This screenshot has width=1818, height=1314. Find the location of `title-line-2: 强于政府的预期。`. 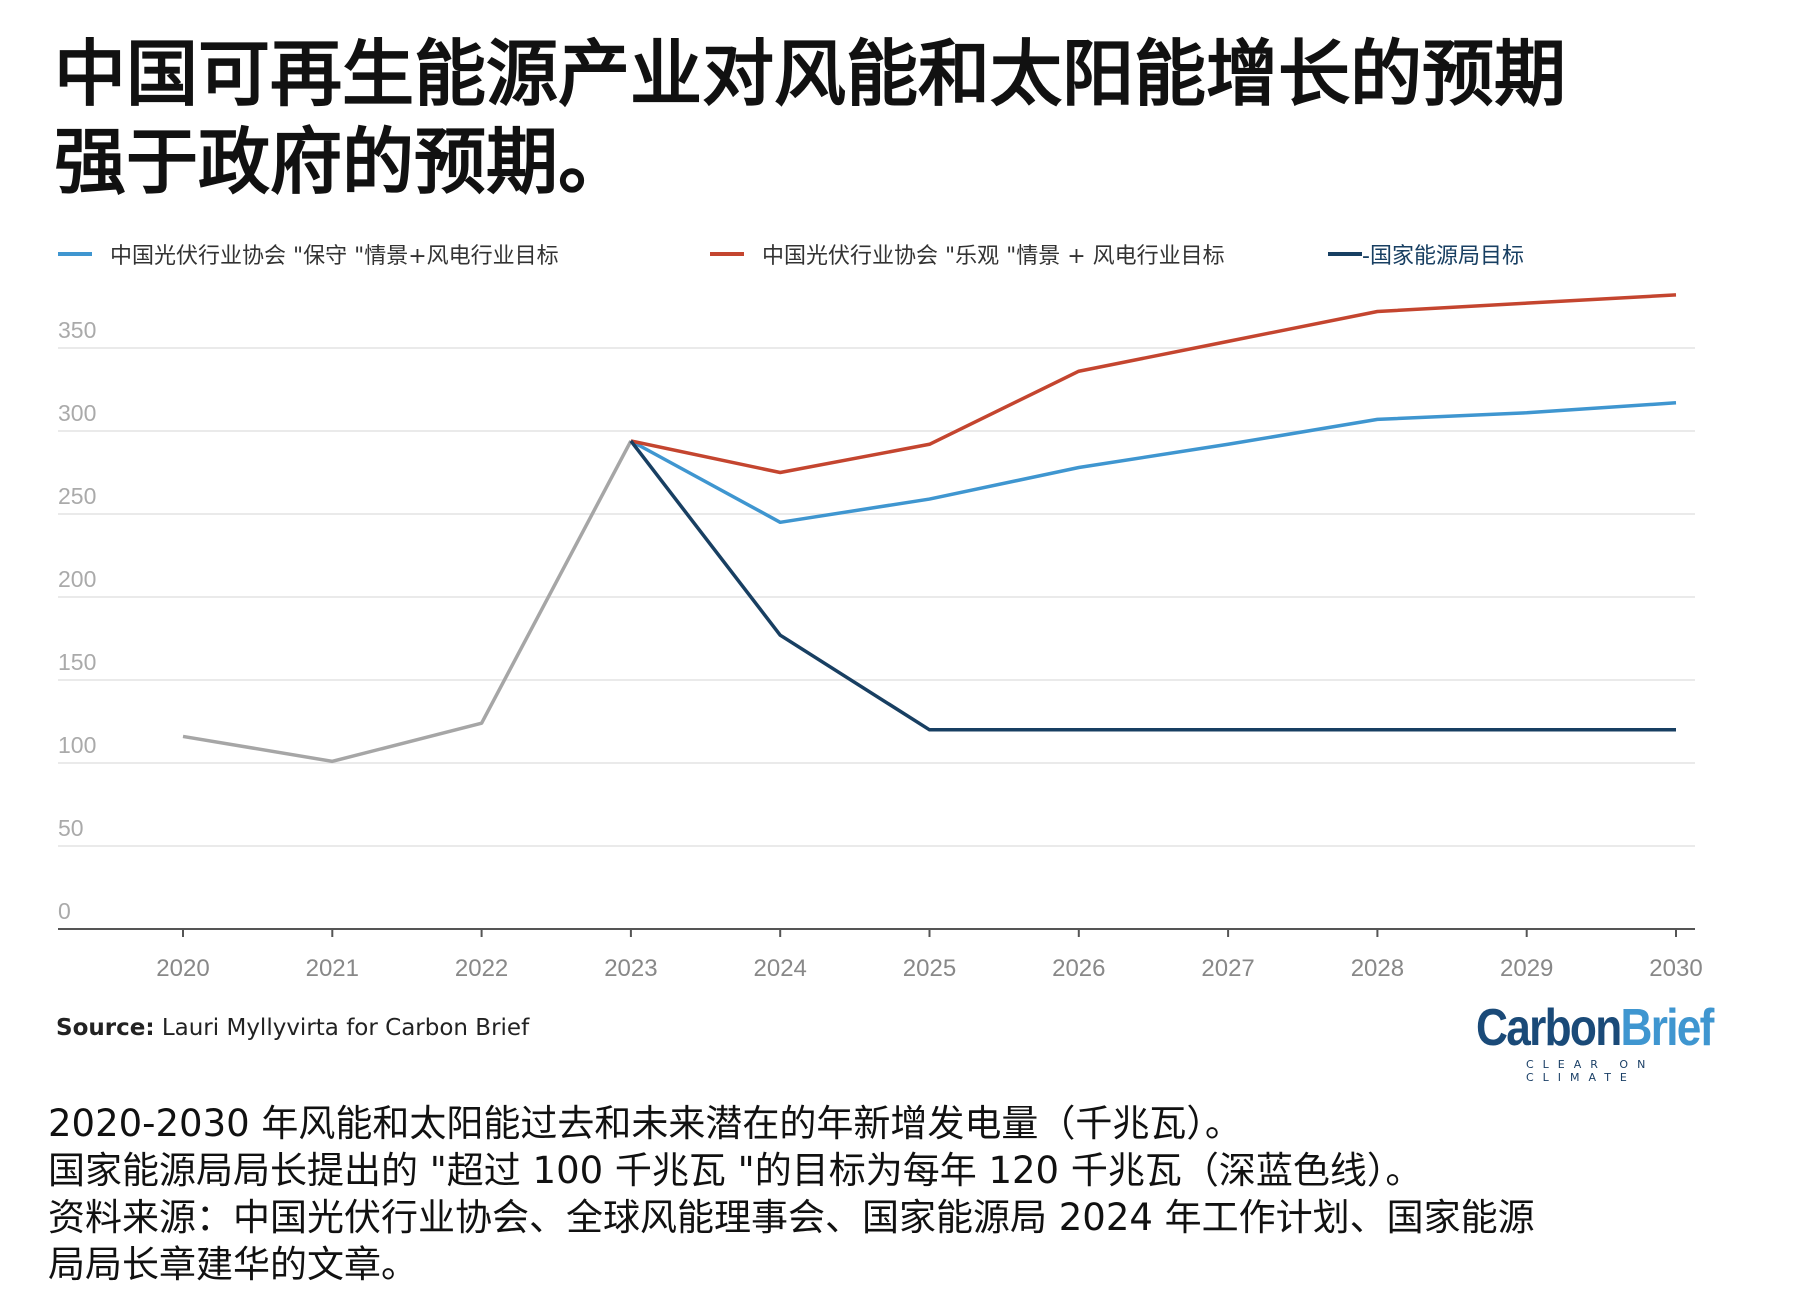

title-line-2: 强于政府的预期。 is located at coordinates (342, 162).